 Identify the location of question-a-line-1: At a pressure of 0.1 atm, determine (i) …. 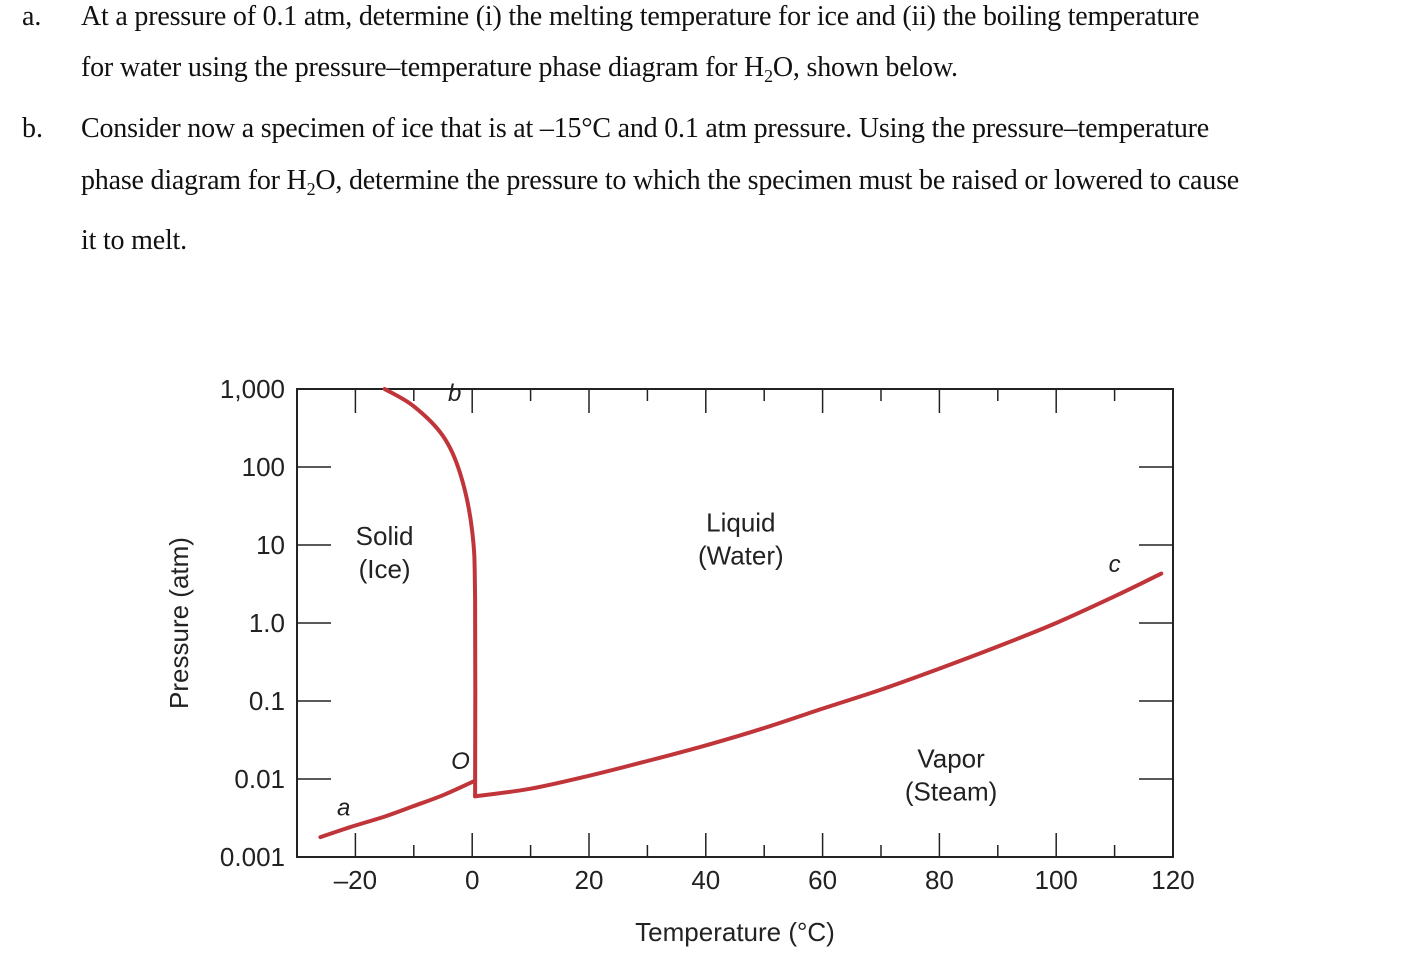
(640, 16).